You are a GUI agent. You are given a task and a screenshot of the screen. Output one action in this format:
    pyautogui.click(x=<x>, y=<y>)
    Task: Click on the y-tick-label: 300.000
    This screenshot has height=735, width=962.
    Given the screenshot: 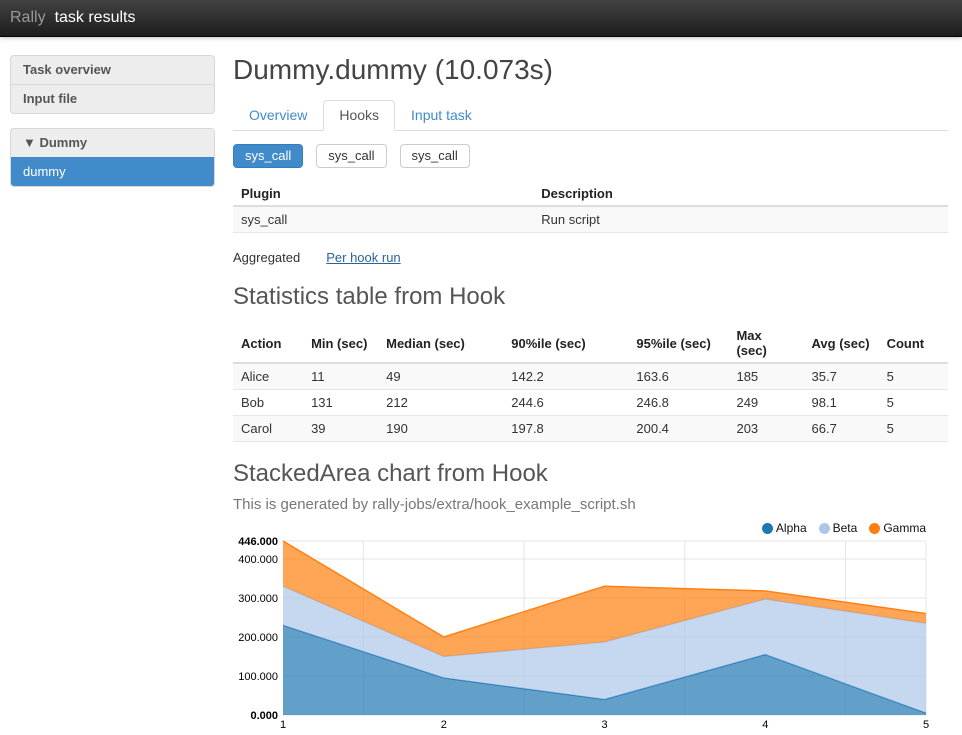 What is the action you would take?
    pyautogui.click(x=258, y=599)
    